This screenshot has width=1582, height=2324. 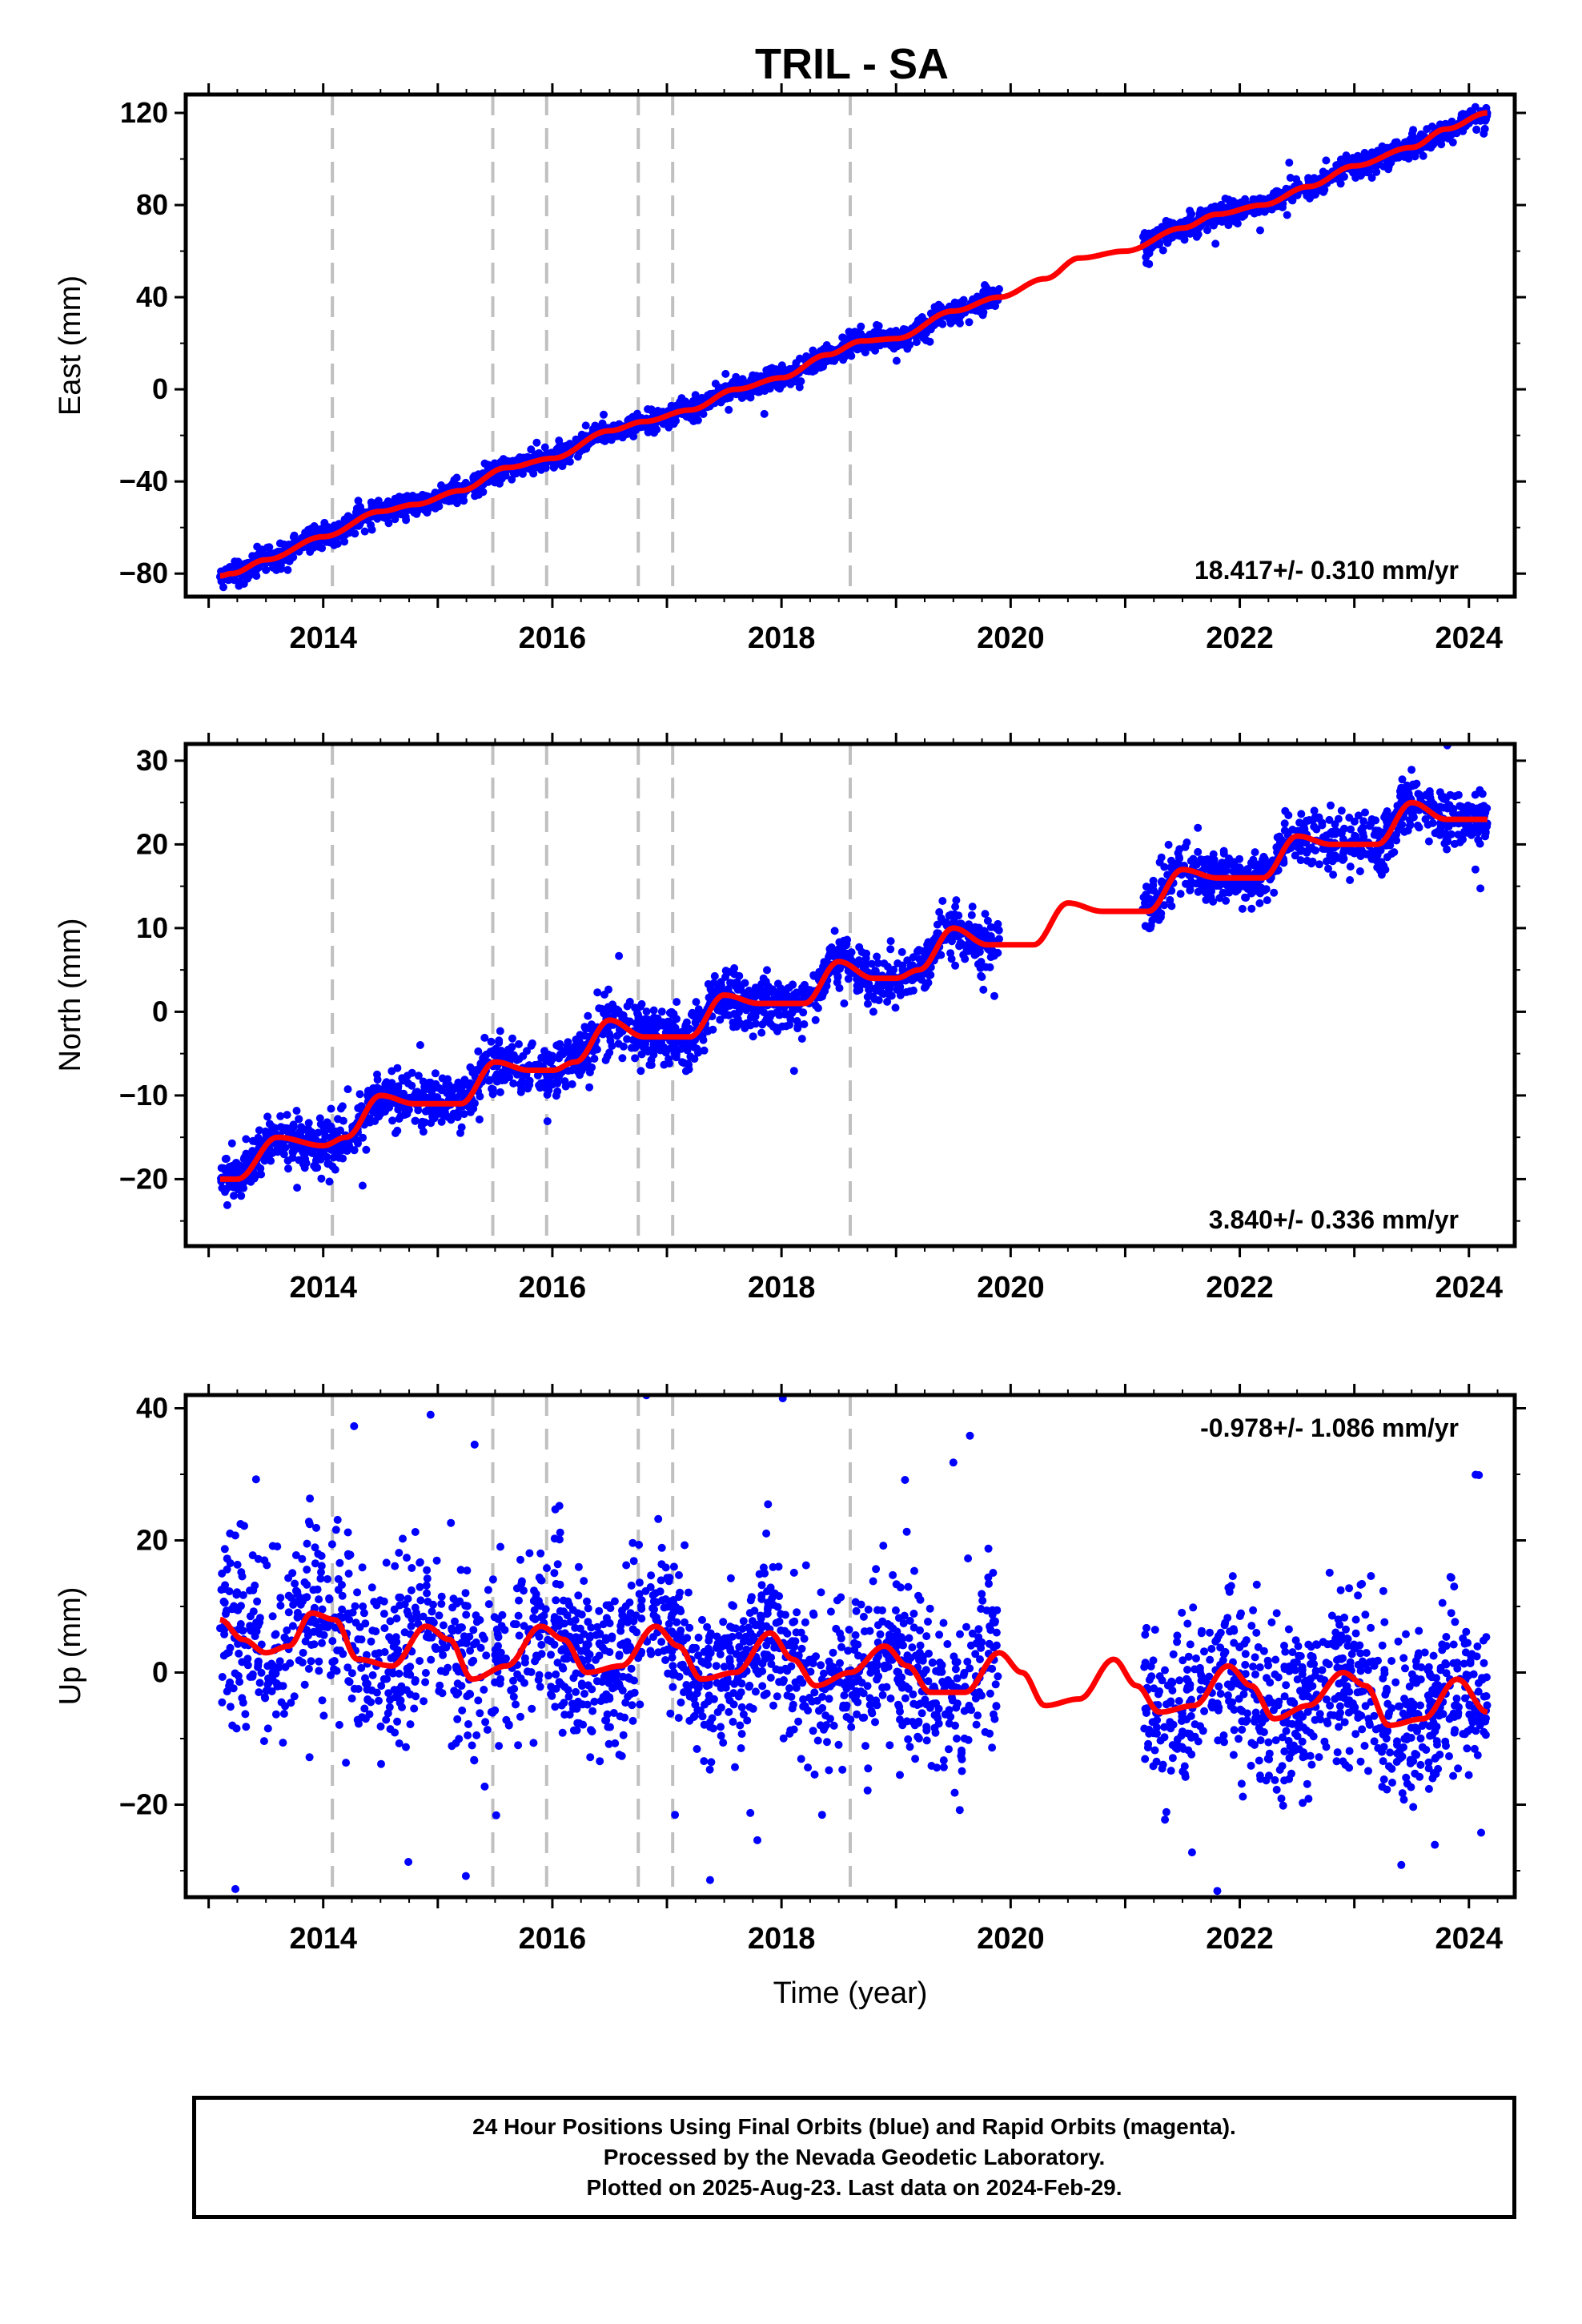 What do you see at coordinates (782, 638) in the screenshot?
I see `x-tick-label: 2018` at bounding box center [782, 638].